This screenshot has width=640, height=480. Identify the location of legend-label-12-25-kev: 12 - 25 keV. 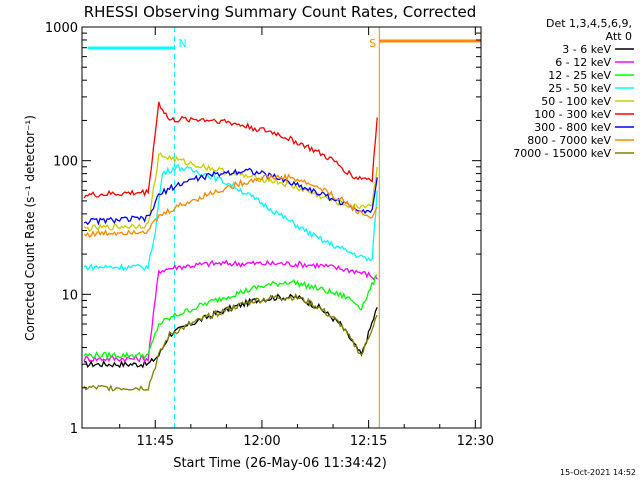
(579, 75).